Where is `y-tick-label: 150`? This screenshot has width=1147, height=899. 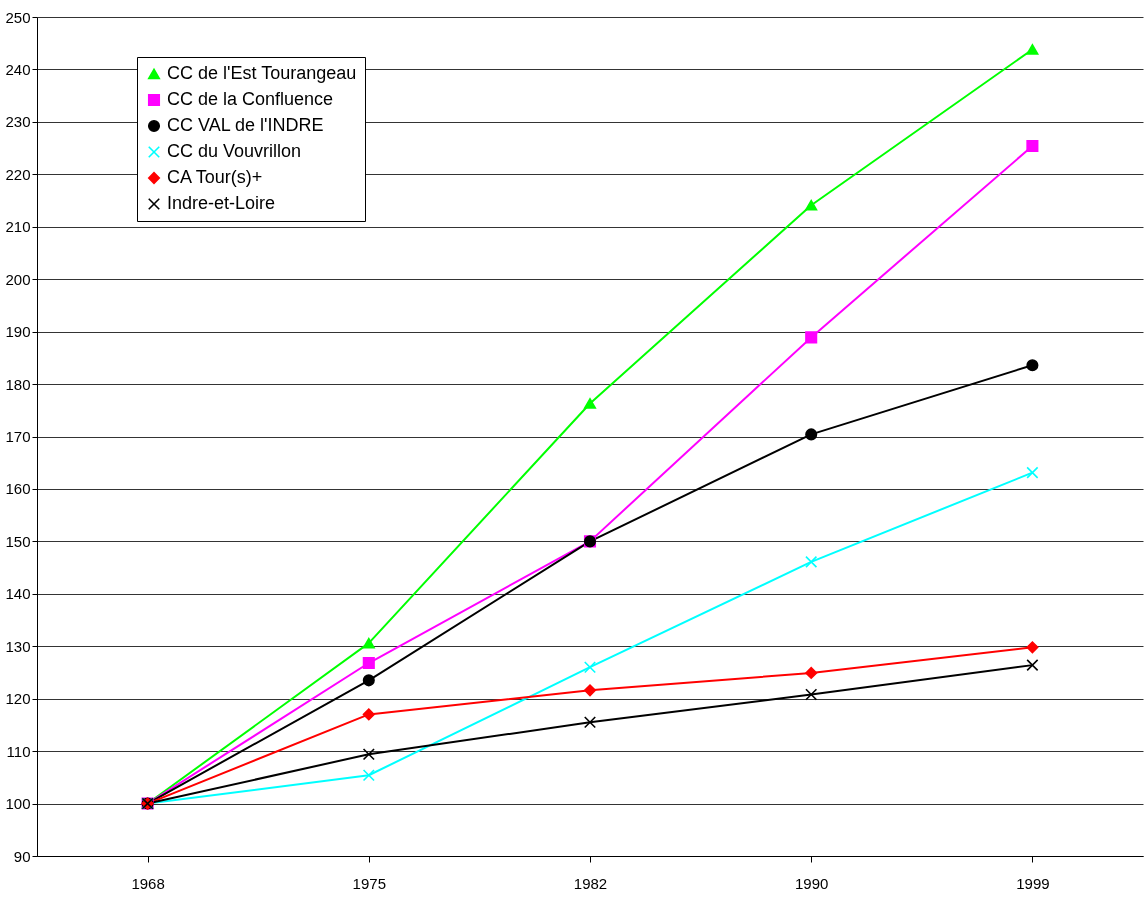 y-tick-label: 150 is located at coordinates (18, 541).